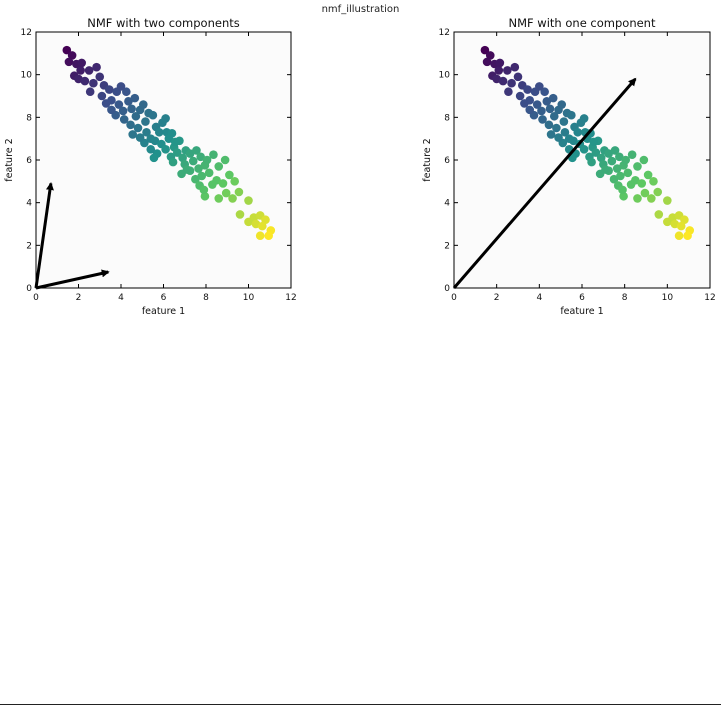 This screenshot has height=708, width=721. Describe the element at coordinates (9, 159) in the screenshot. I see `y-axis-label: feature 2` at that location.